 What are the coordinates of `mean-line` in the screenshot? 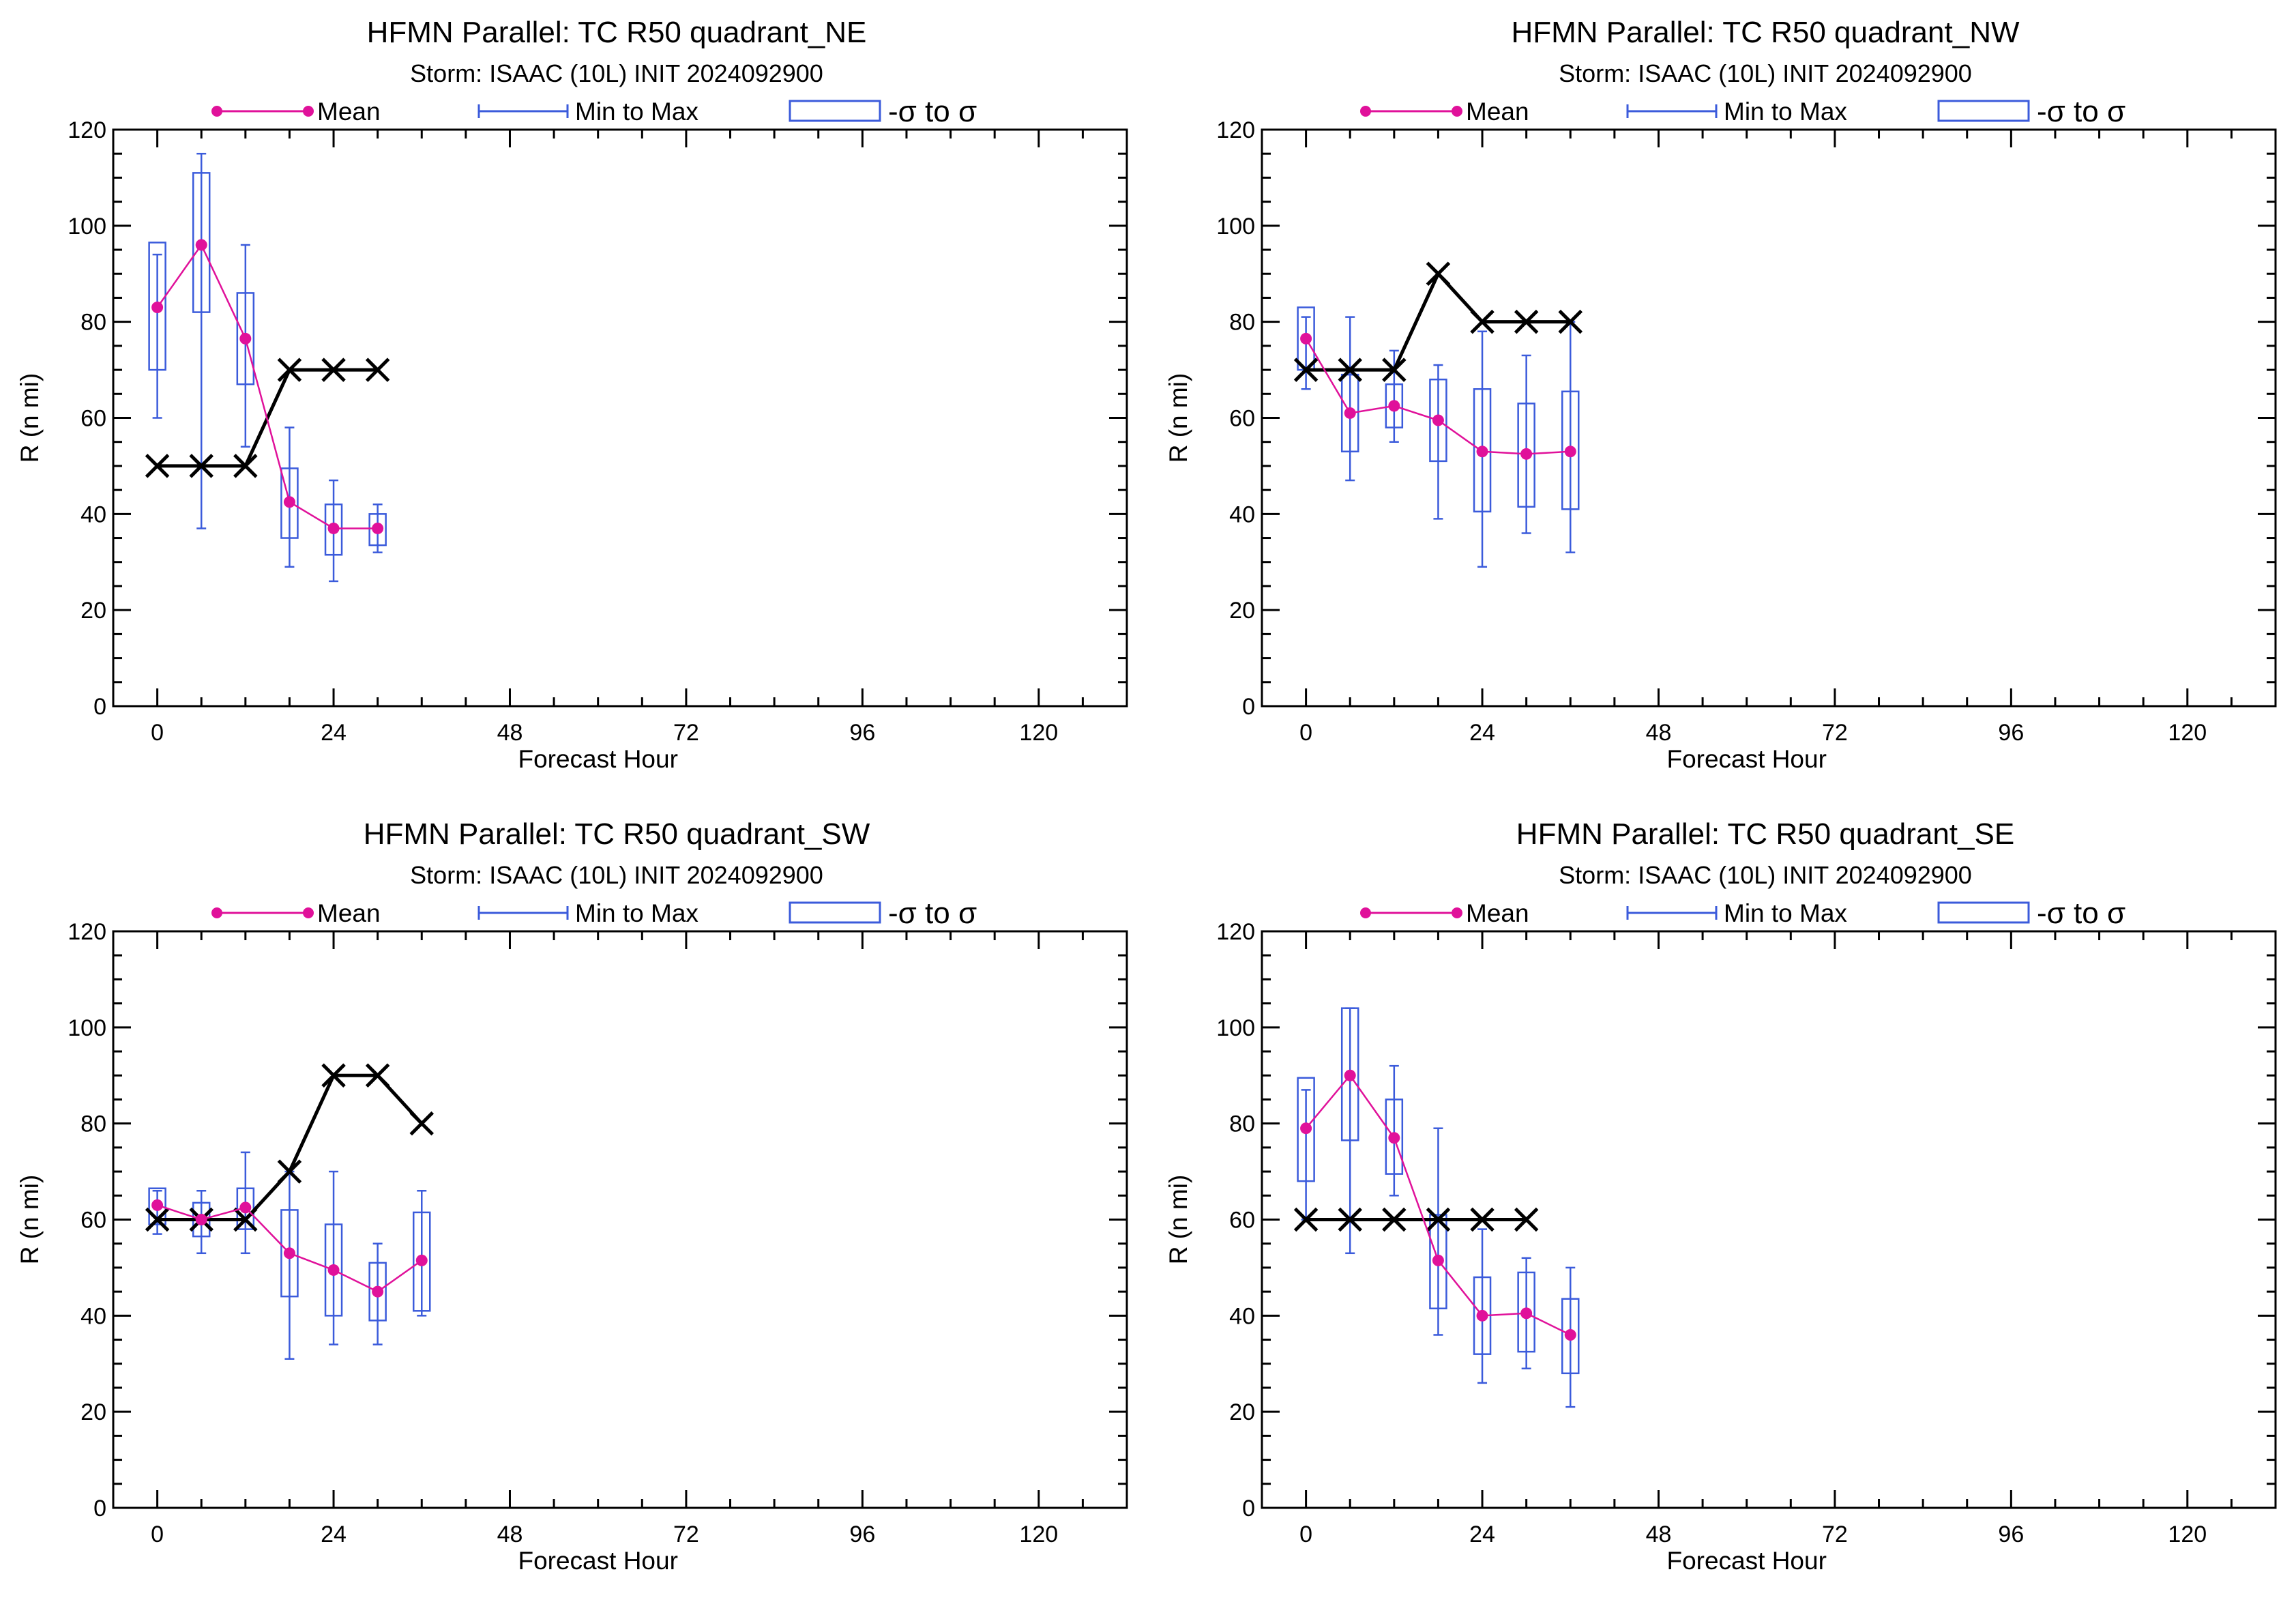 It's located at (267, 386).